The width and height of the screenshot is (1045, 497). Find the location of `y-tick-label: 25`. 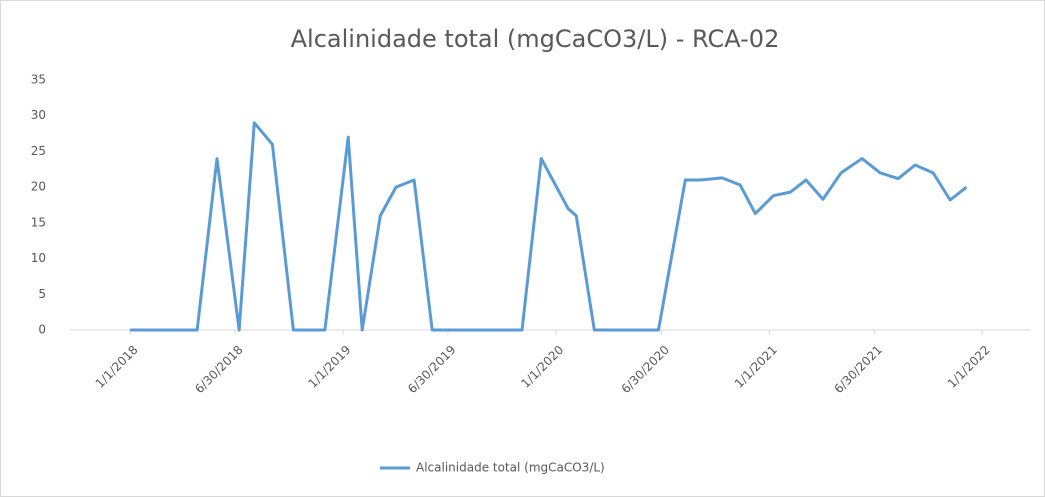

y-tick-label: 25 is located at coordinates (38, 151).